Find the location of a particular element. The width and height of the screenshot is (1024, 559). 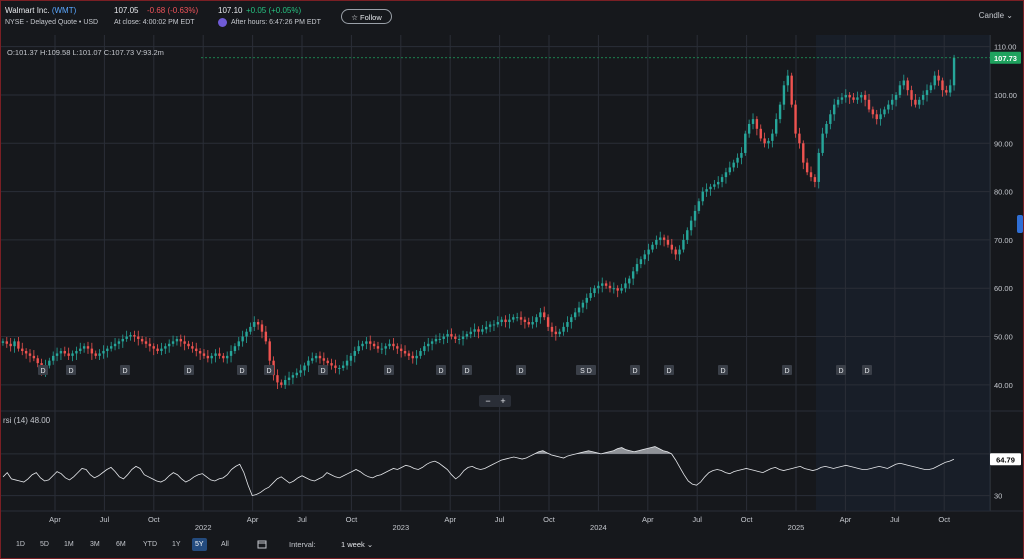

range-all-button: All is located at coordinates (225, 544).